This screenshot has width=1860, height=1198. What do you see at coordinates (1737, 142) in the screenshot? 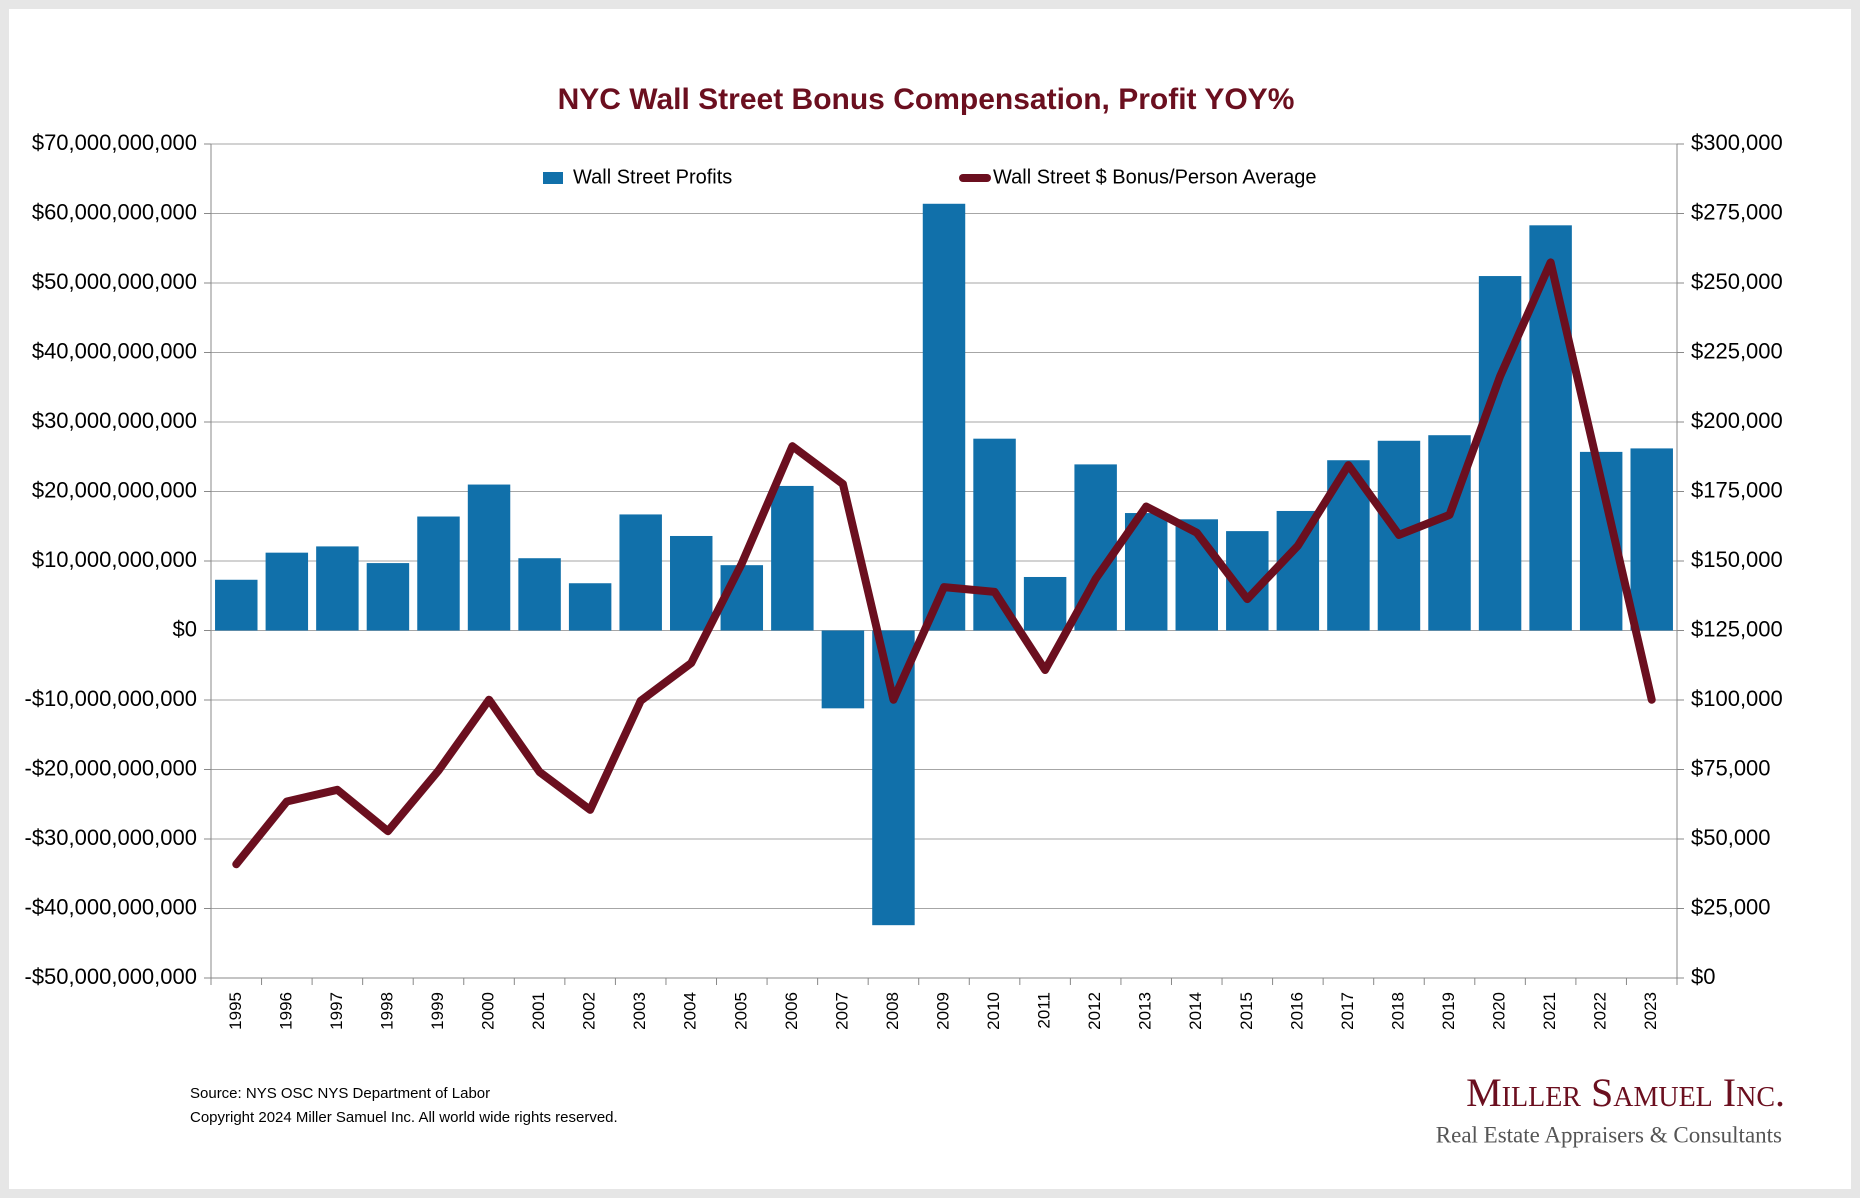
I see `y2-tick-label: $300,000` at bounding box center [1737, 142].